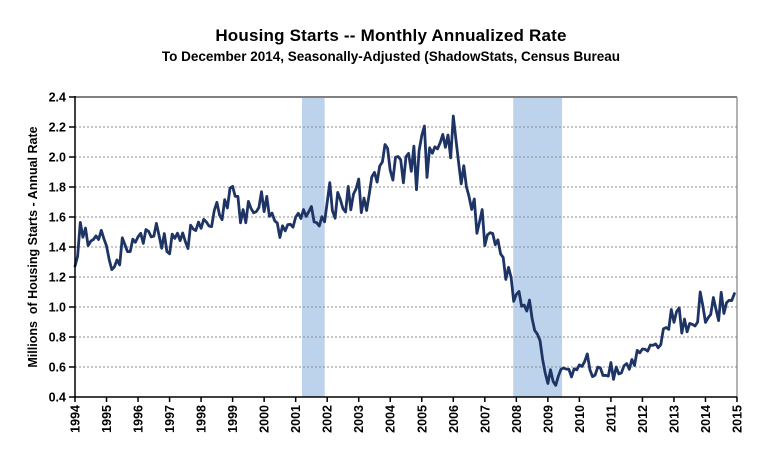 The width and height of the screenshot is (781, 463). I want to click on x-tick-label: 2010, so click(580, 419).